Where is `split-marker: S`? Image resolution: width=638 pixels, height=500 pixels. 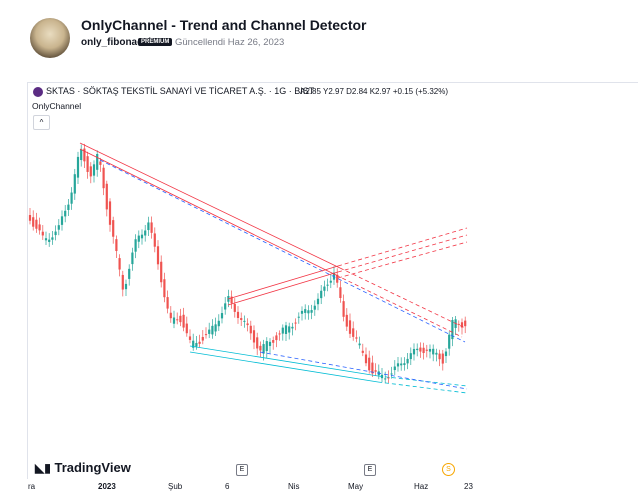 split-marker: S is located at coordinates (448, 469).